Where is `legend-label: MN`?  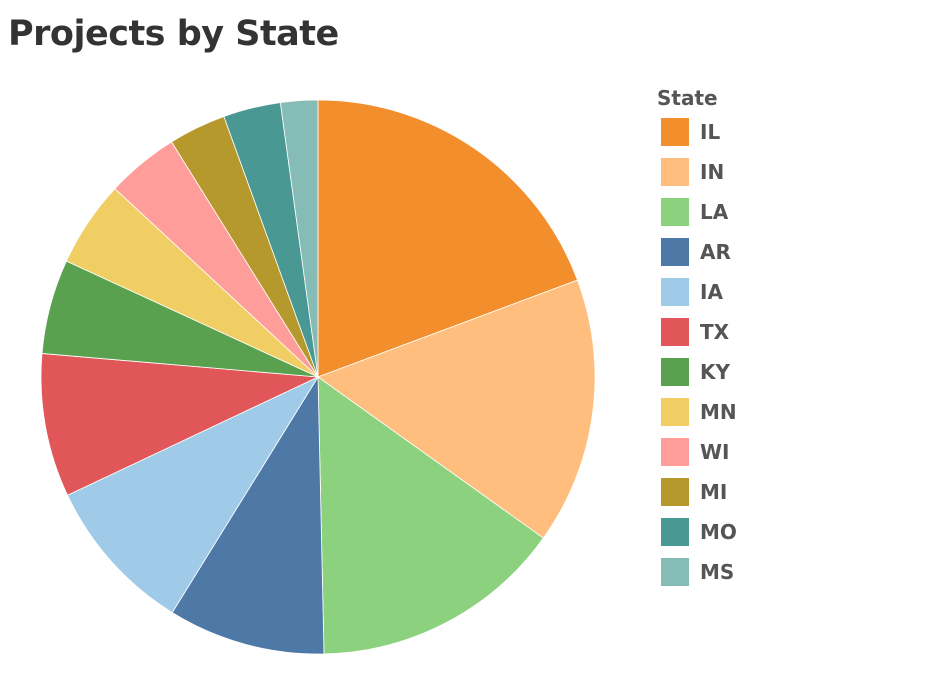 legend-label: MN is located at coordinates (718, 412).